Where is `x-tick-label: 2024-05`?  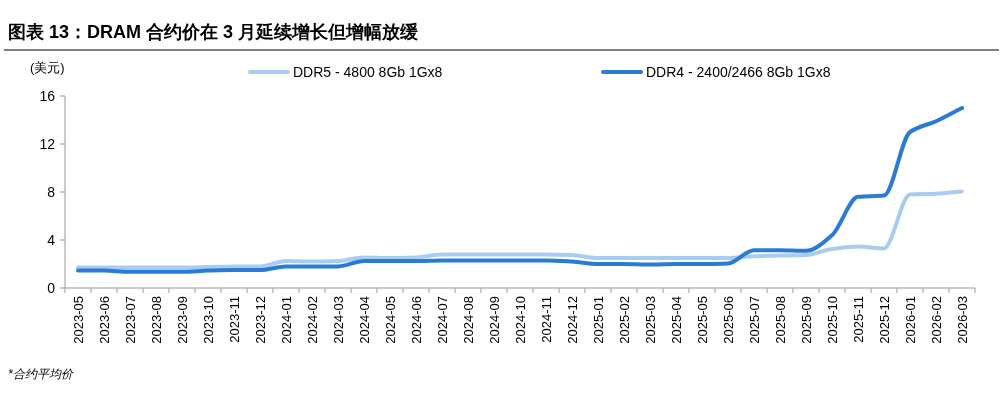 x-tick-label: 2024-05 is located at coordinates (390, 320).